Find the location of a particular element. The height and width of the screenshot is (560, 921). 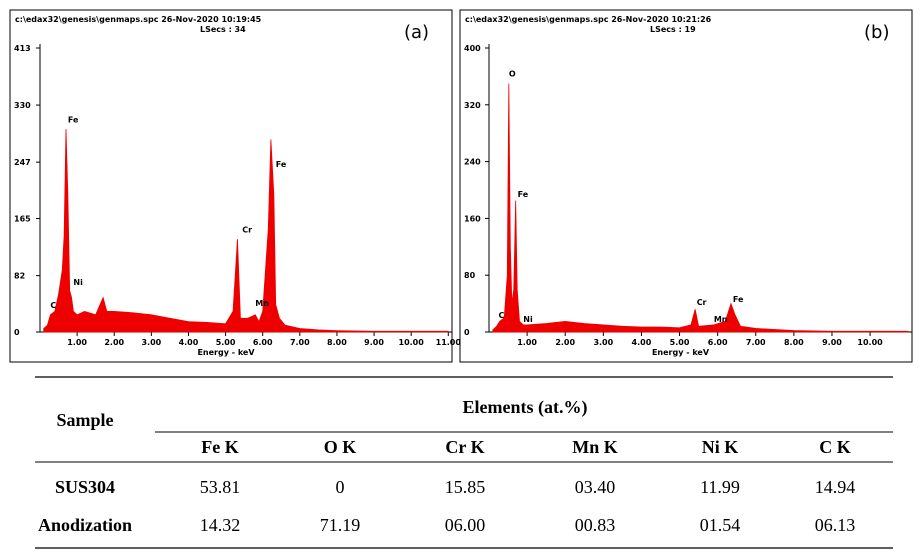

chart-subtitle: LSecs : 34 is located at coordinates (223, 29).